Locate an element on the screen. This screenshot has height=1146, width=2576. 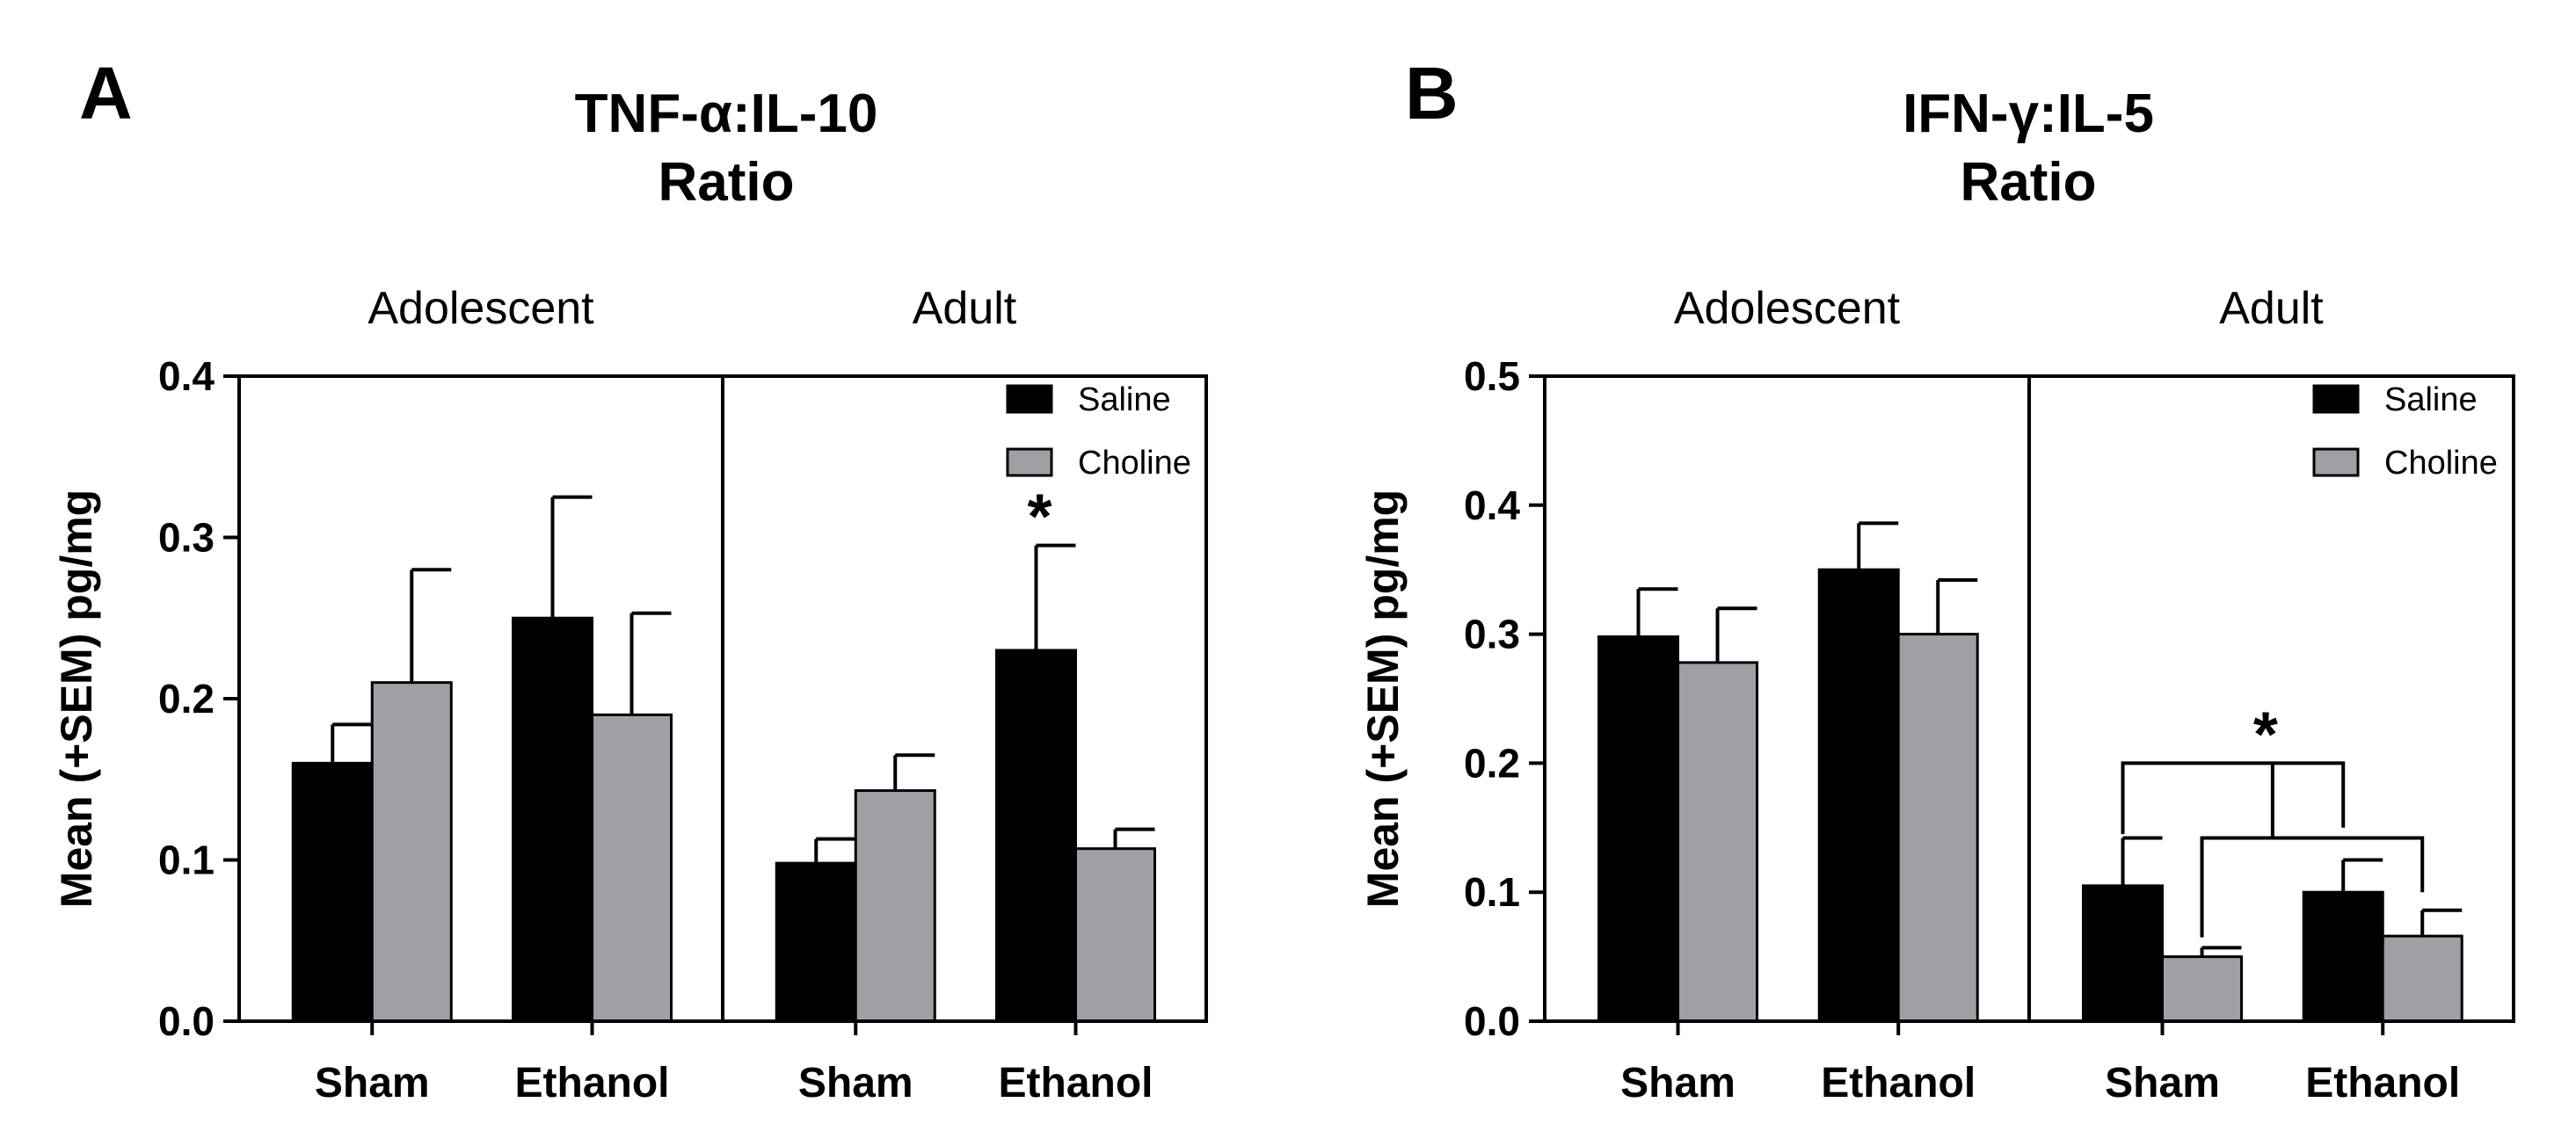
chart-title-line: IFN-γ:IL-5 is located at coordinates (2028, 113).